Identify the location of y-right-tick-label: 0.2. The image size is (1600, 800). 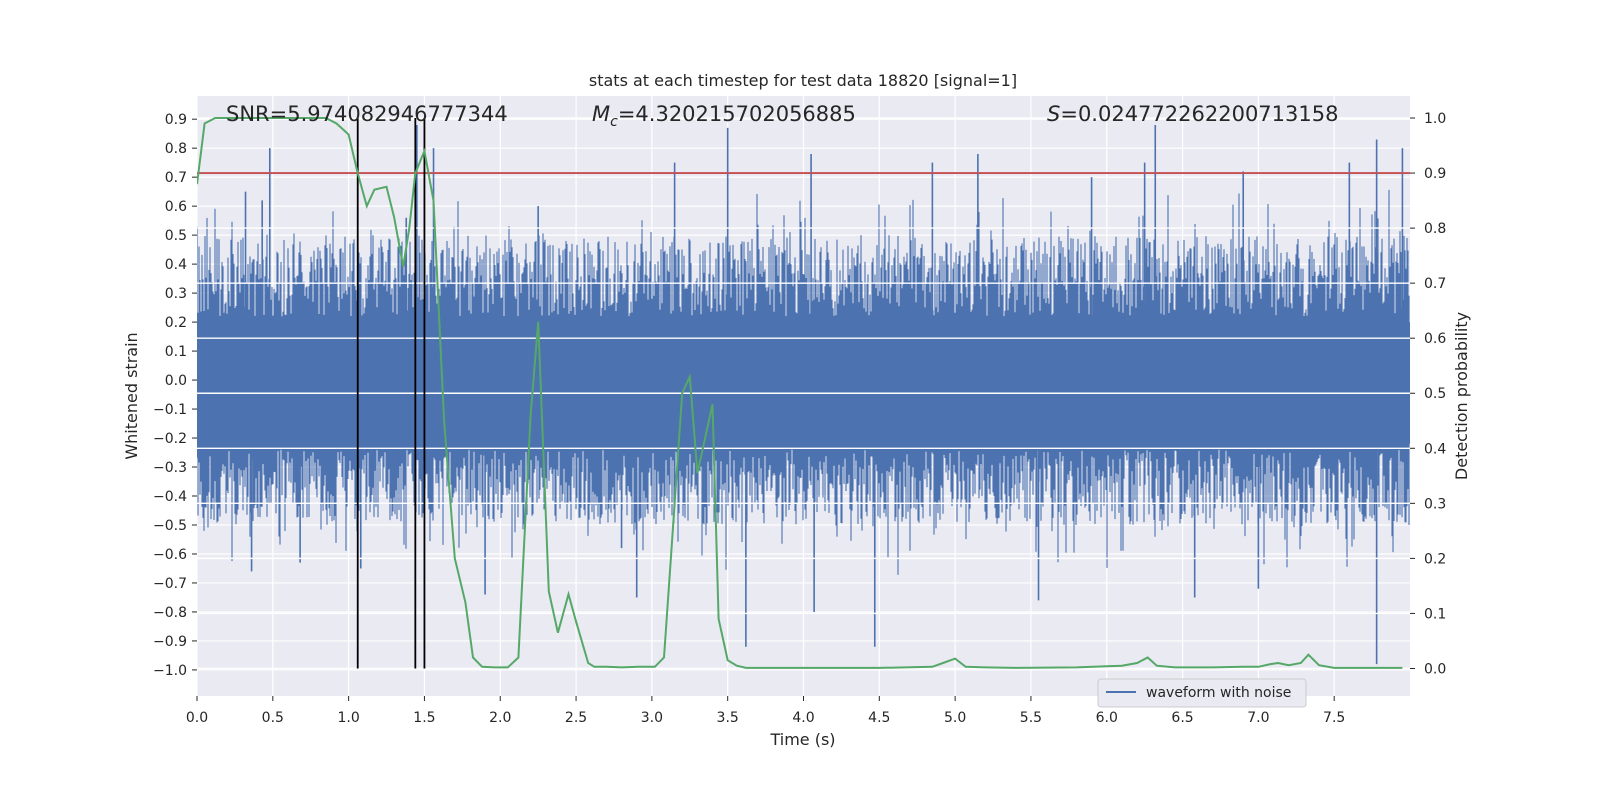
(1435, 559).